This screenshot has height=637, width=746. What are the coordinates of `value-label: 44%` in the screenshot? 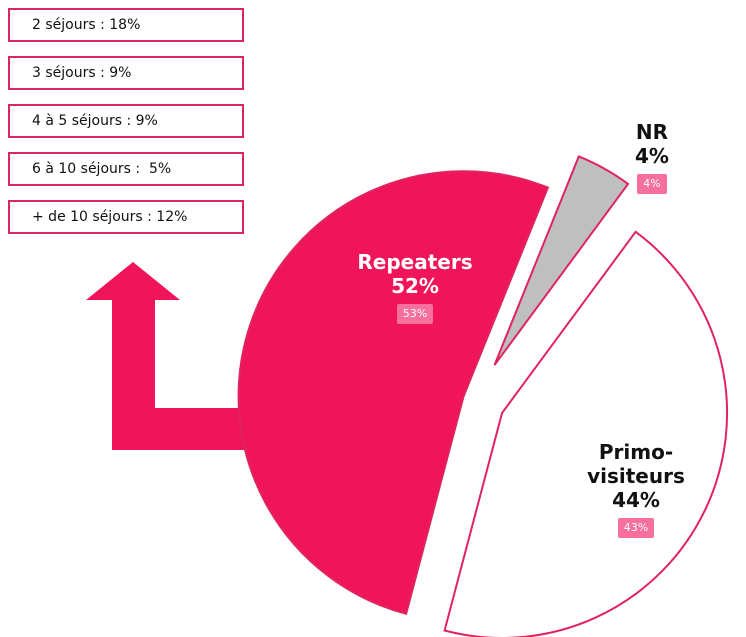 It's located at (636, 500).